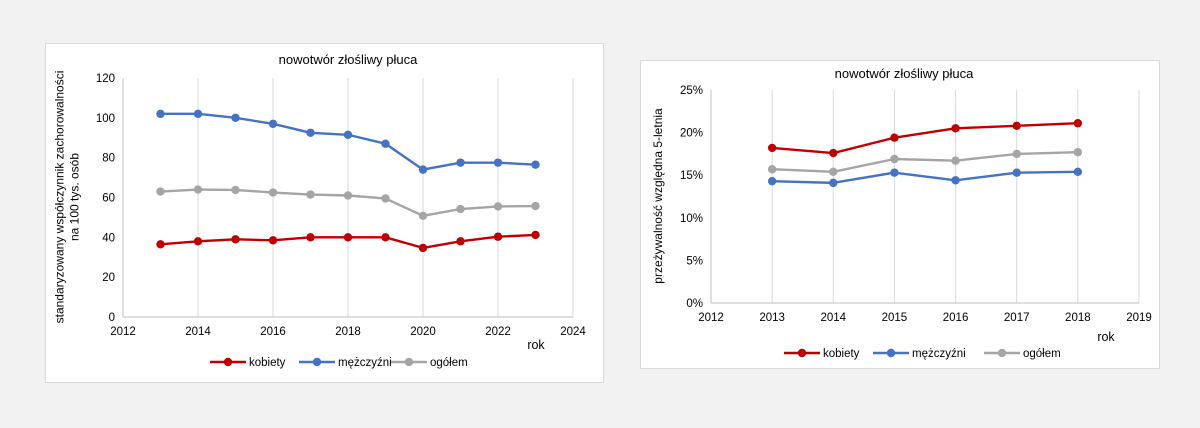 The width and height of the screenshot is (1200, 428). I want to click on y-tick-label: 20, so click(108, 278).